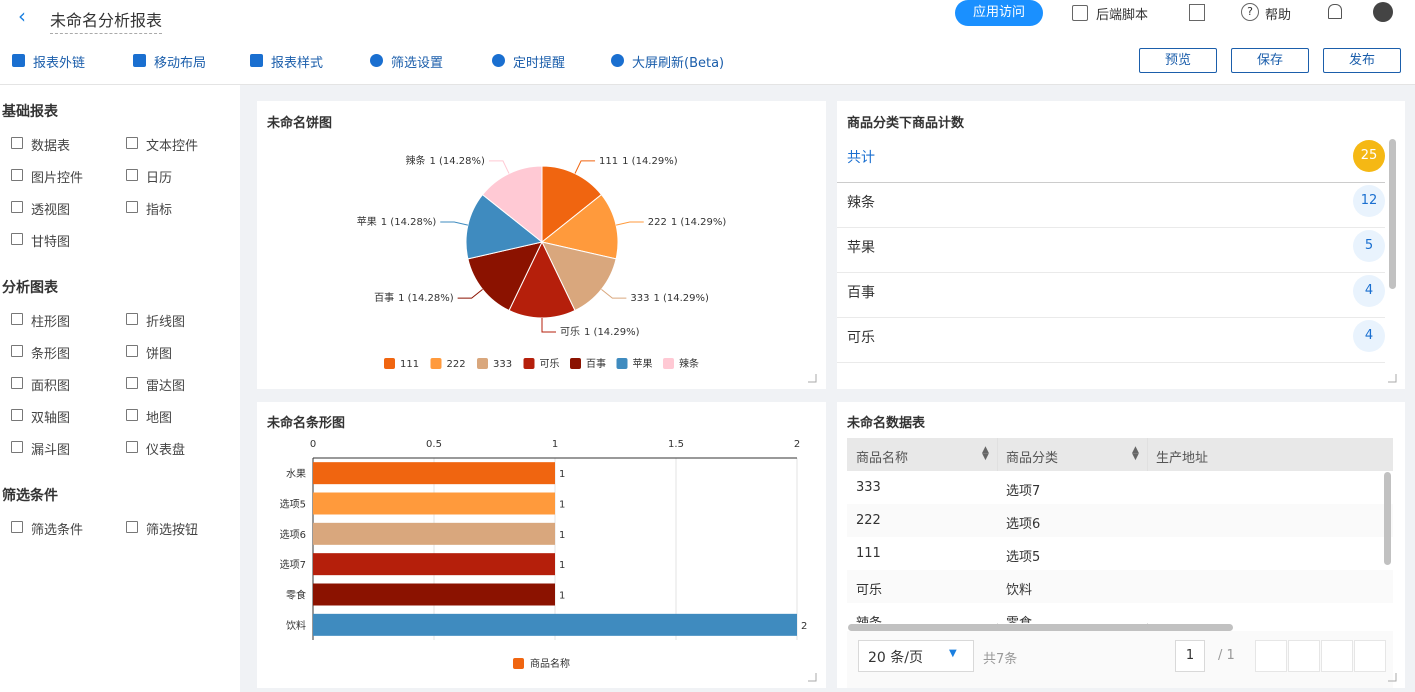 The image size is (1415, 692). I want to click on action: 后端脚本, so click(1122, 15).